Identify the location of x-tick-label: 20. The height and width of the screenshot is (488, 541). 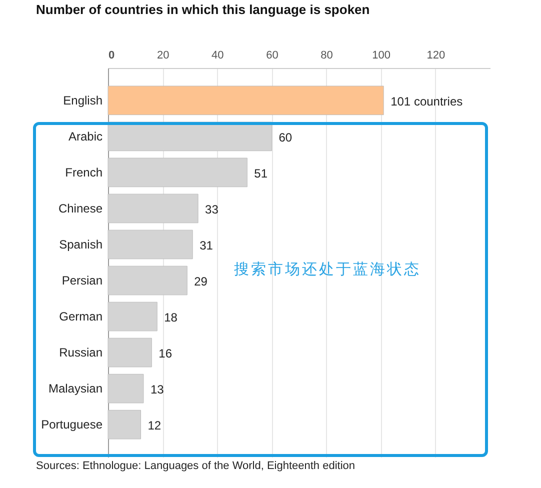
(163, 56).